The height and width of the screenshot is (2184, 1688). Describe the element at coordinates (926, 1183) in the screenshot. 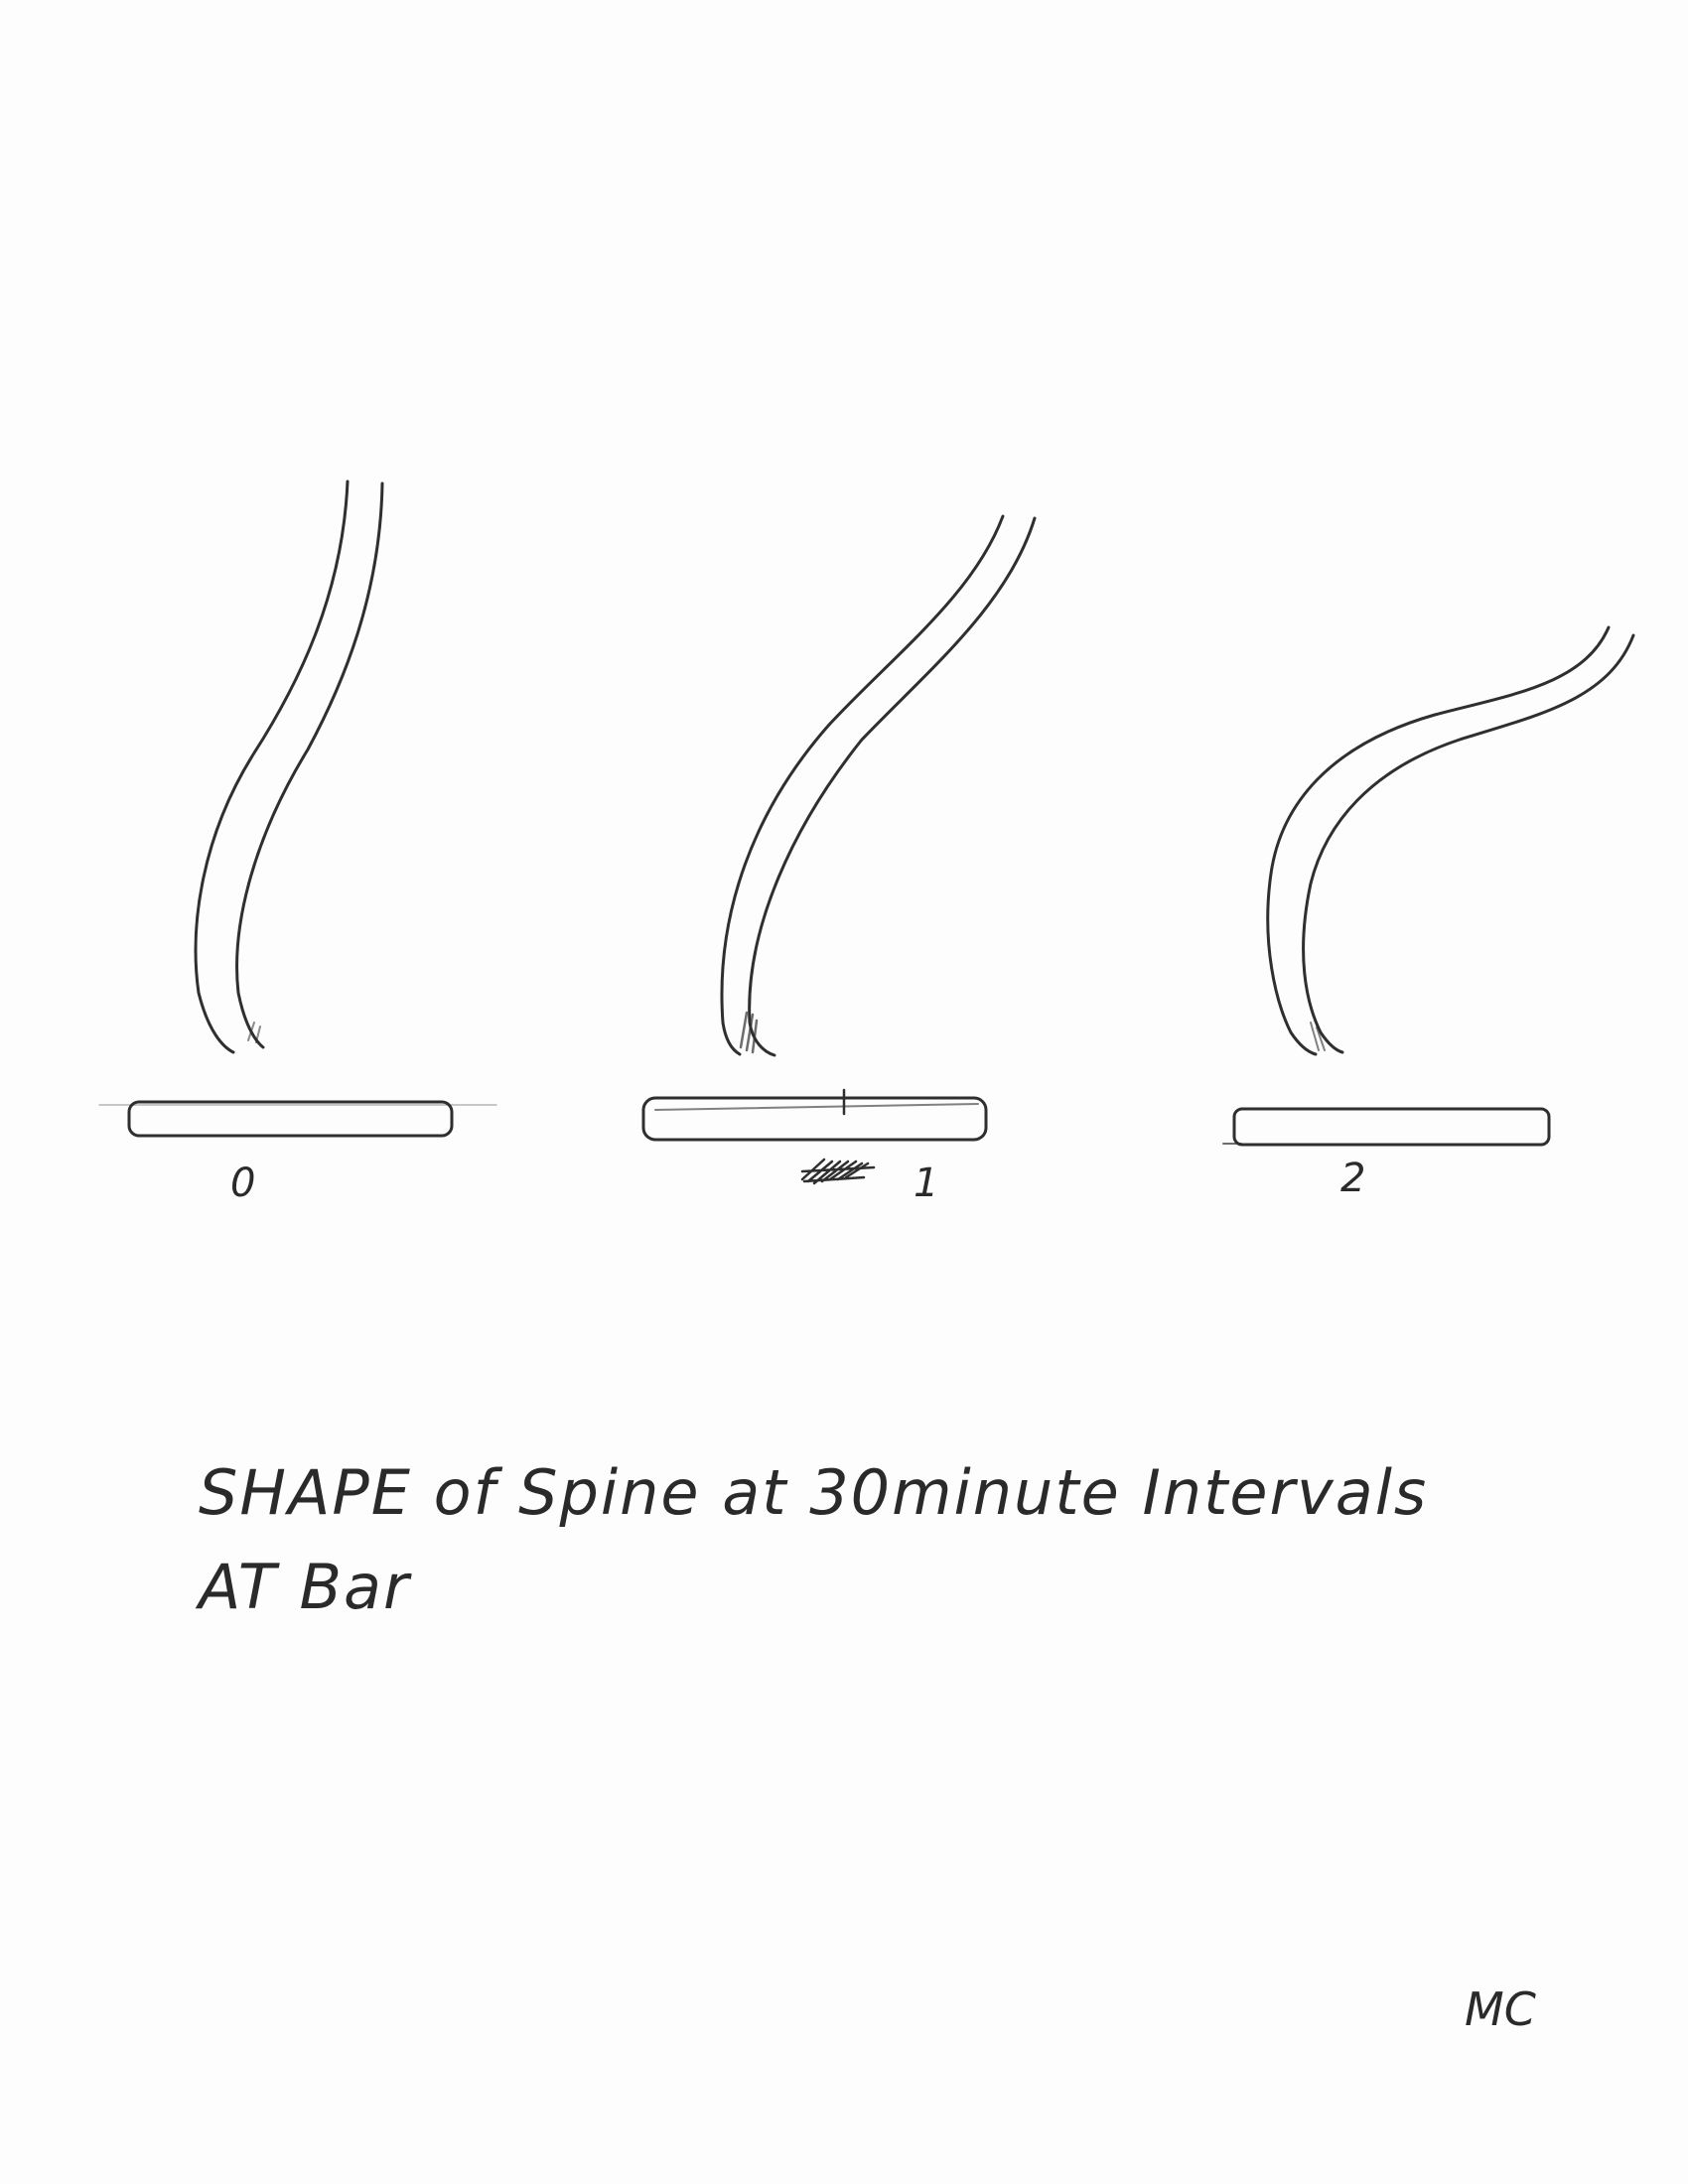

I see `figure-label-1: 1` at that location.